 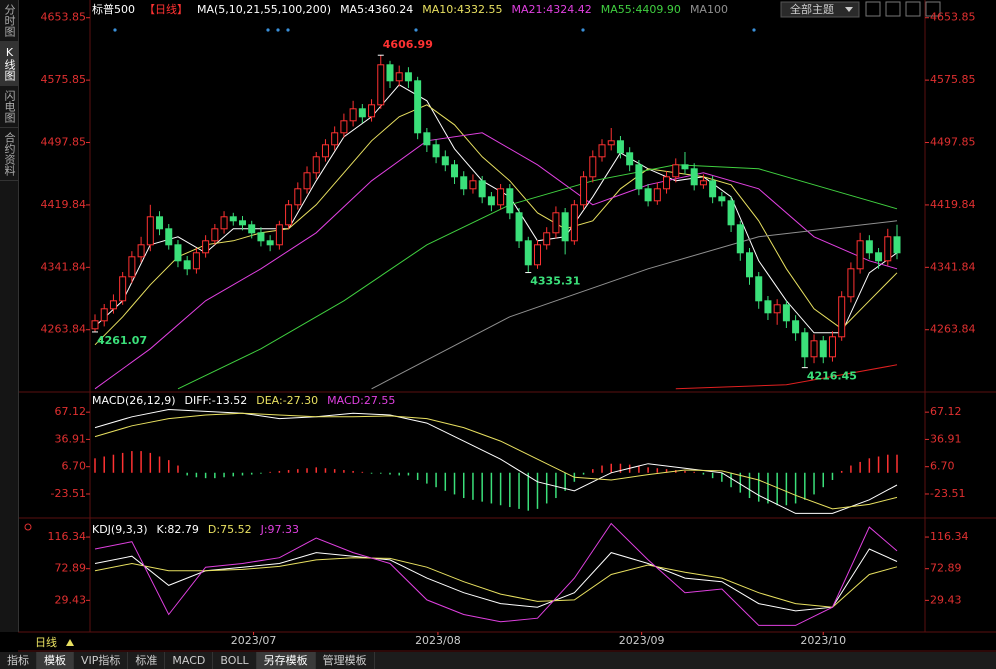 I want to click on theme-button, so click(x=820, y=9).